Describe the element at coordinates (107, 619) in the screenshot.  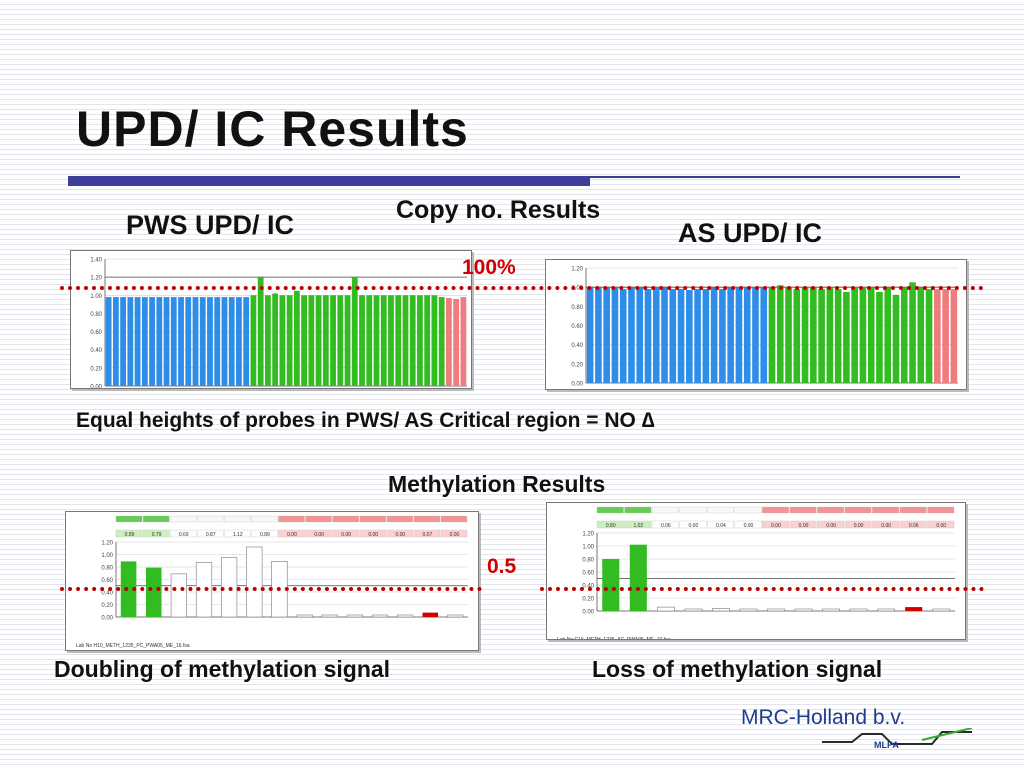
I see `y-tick-label: 0.00` at that location.